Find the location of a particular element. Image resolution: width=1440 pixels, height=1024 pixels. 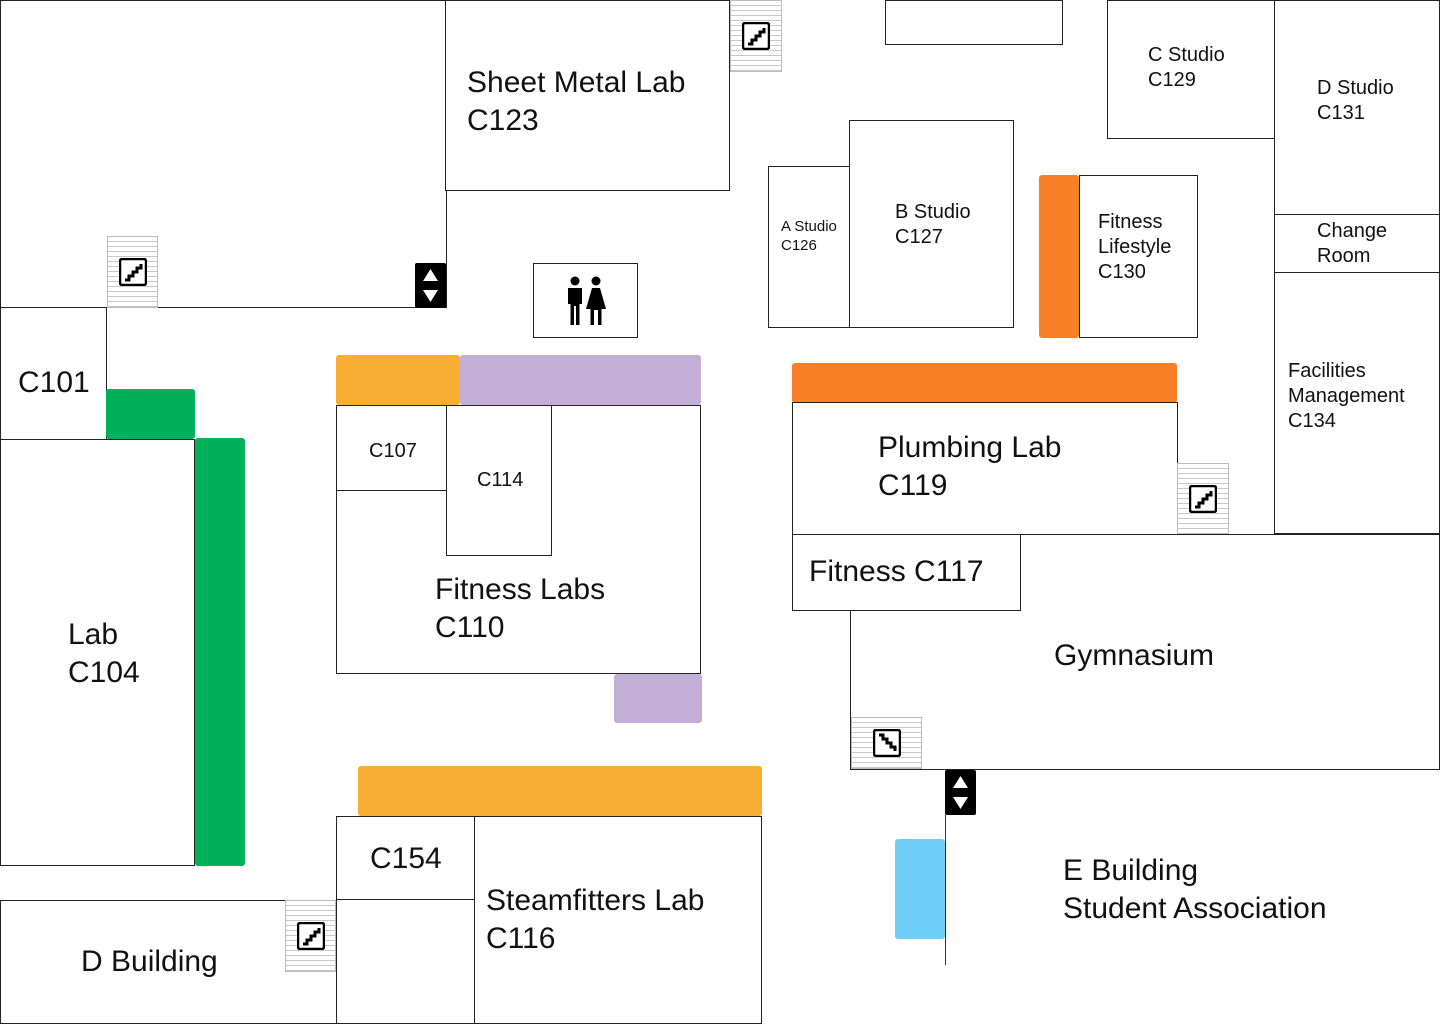

stairs-gym is located at coordinates (886, 743).